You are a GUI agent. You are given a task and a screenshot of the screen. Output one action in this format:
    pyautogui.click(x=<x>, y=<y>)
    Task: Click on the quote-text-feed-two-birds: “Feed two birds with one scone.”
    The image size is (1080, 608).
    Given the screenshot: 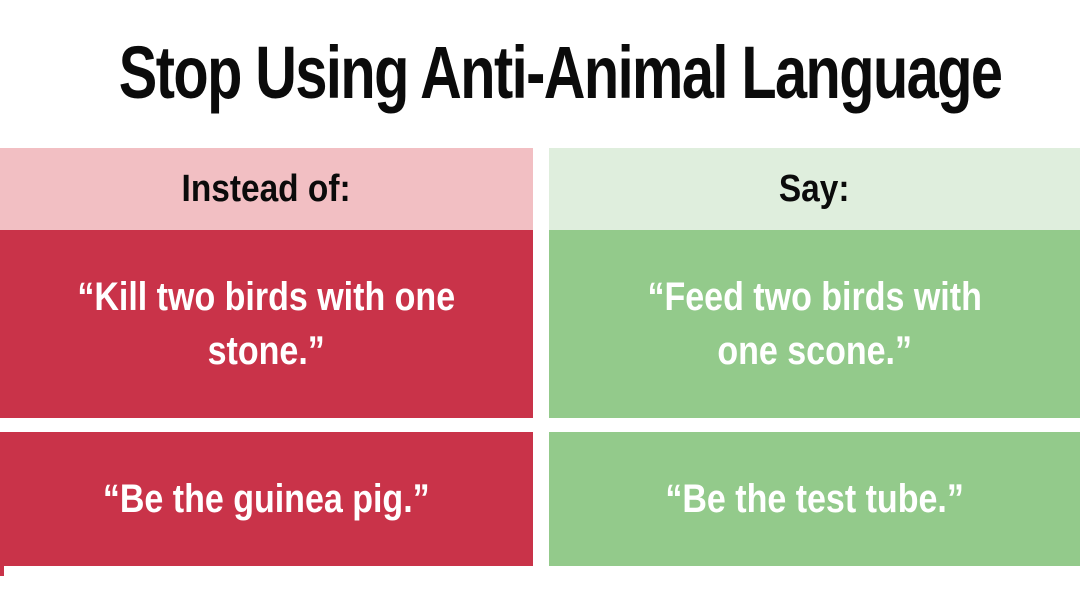 What is the action you would take?
    pyautogui.click(x=814, y=324)
    